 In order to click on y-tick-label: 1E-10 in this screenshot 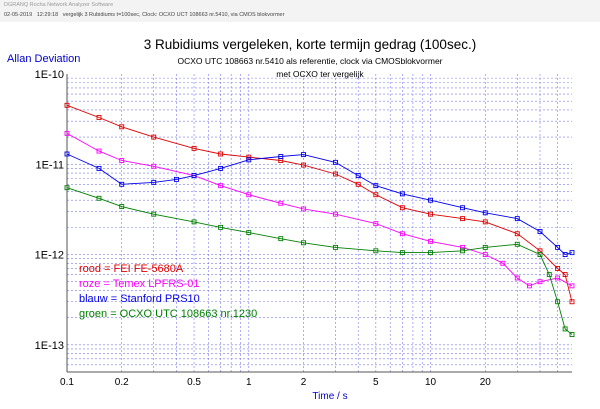, I will do `click(49, 75)`.